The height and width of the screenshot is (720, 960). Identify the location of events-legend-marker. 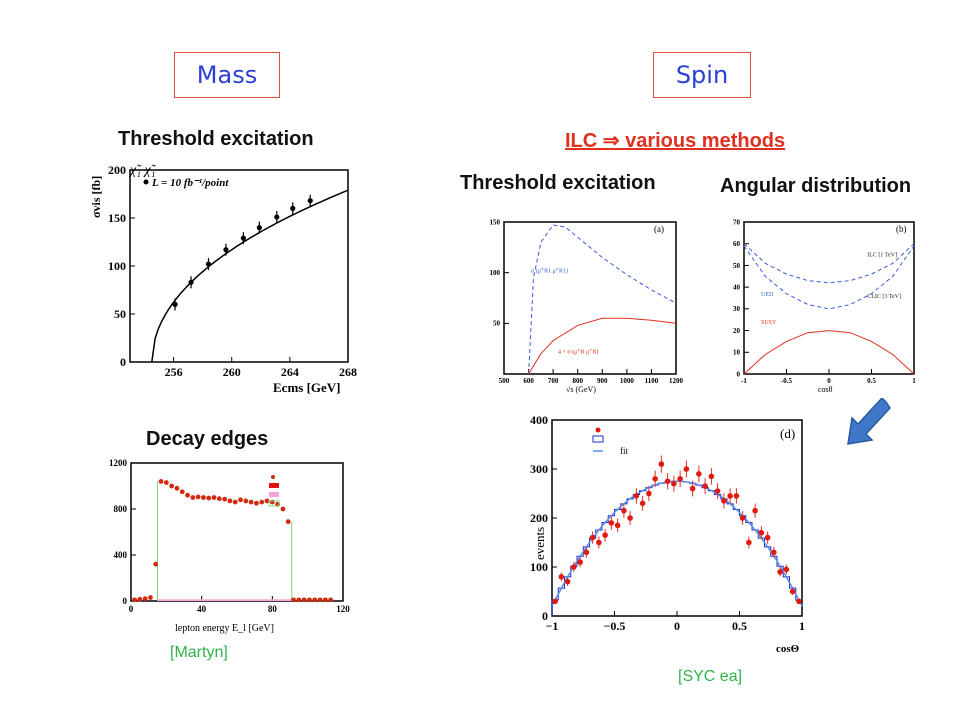
(598, 430).